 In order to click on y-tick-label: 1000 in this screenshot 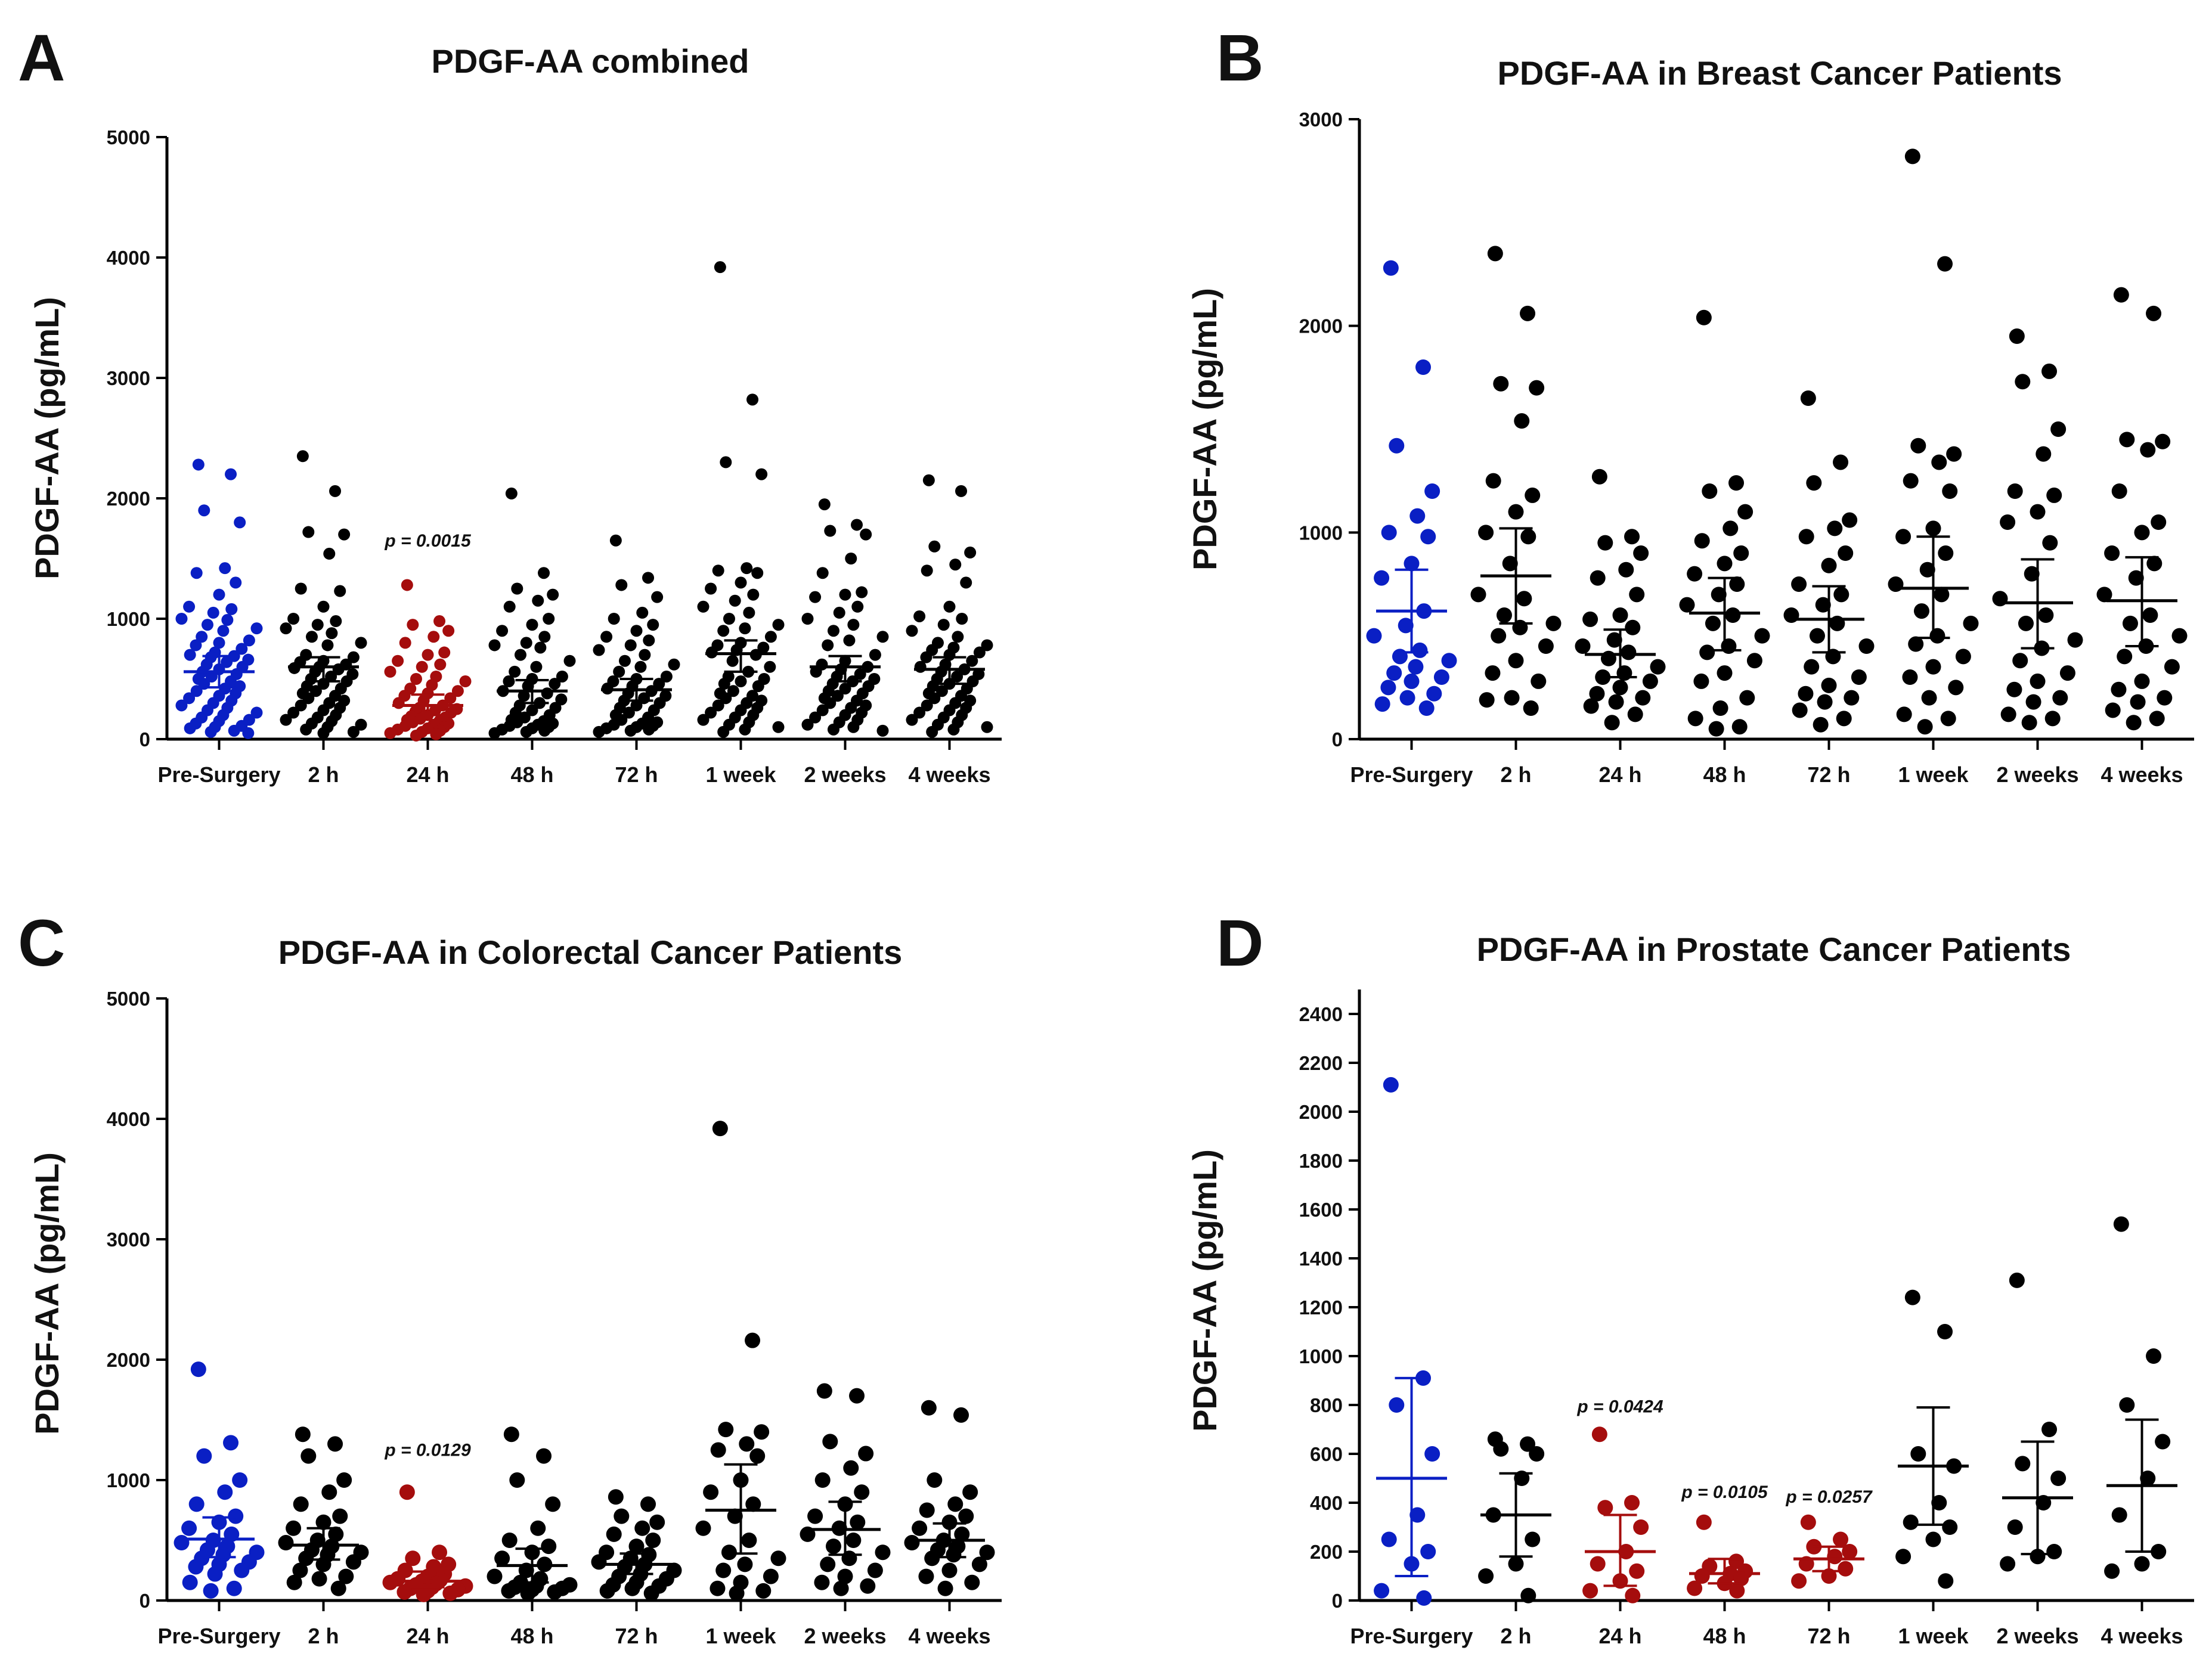, I will do `click(1321, 533)`.